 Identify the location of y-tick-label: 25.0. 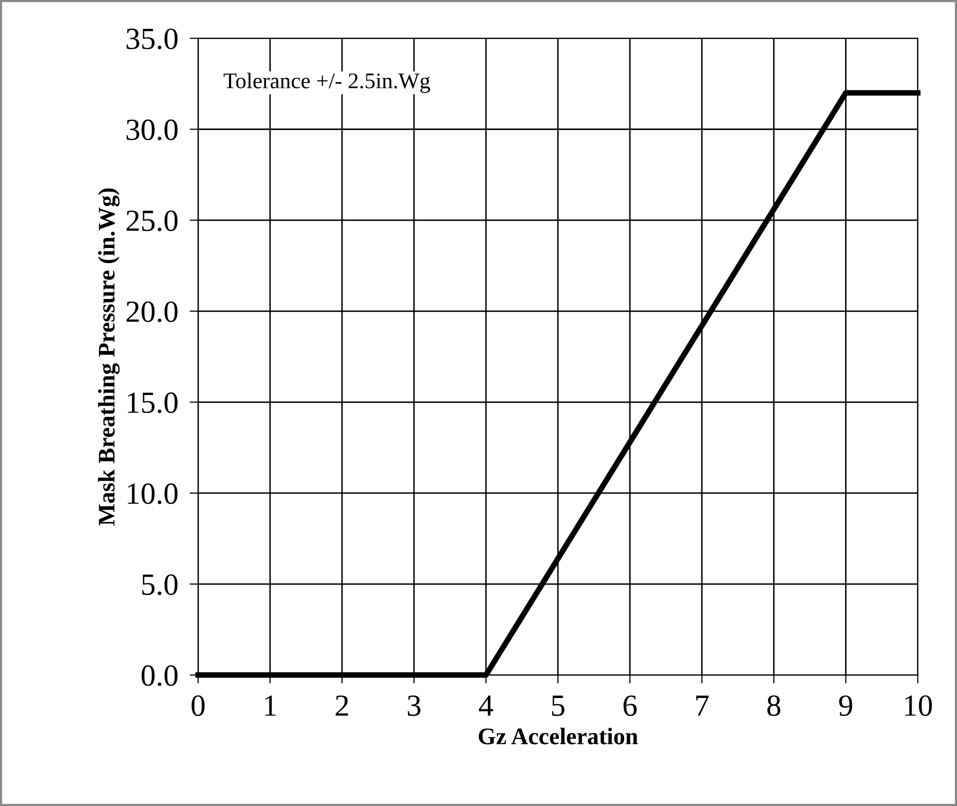
(152, 221).